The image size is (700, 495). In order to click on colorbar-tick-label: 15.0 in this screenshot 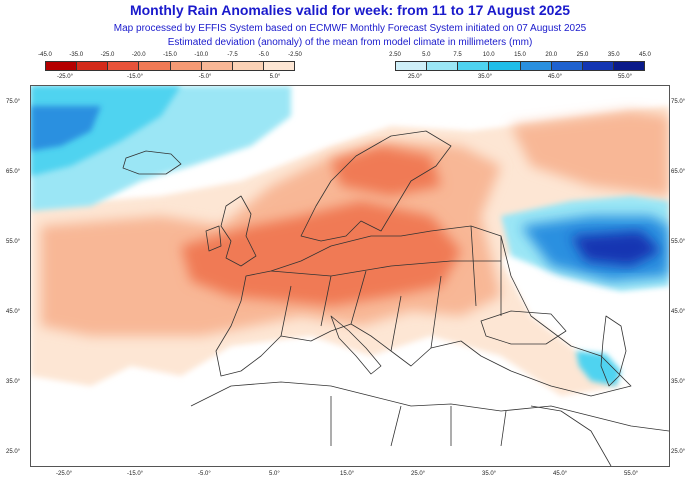, I will do `click(520, 55)`.